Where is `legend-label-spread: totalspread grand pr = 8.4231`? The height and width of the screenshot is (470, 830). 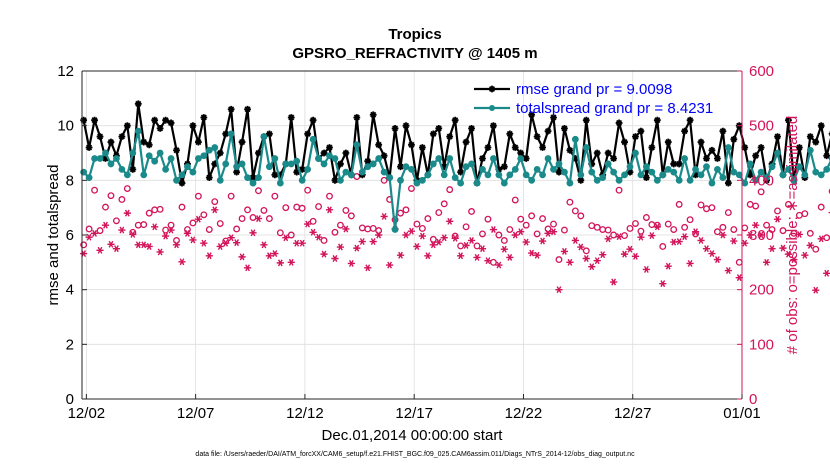 legend-label-spread: totalspread grand pr = 8.4231 is located at coordinates (614, 108).